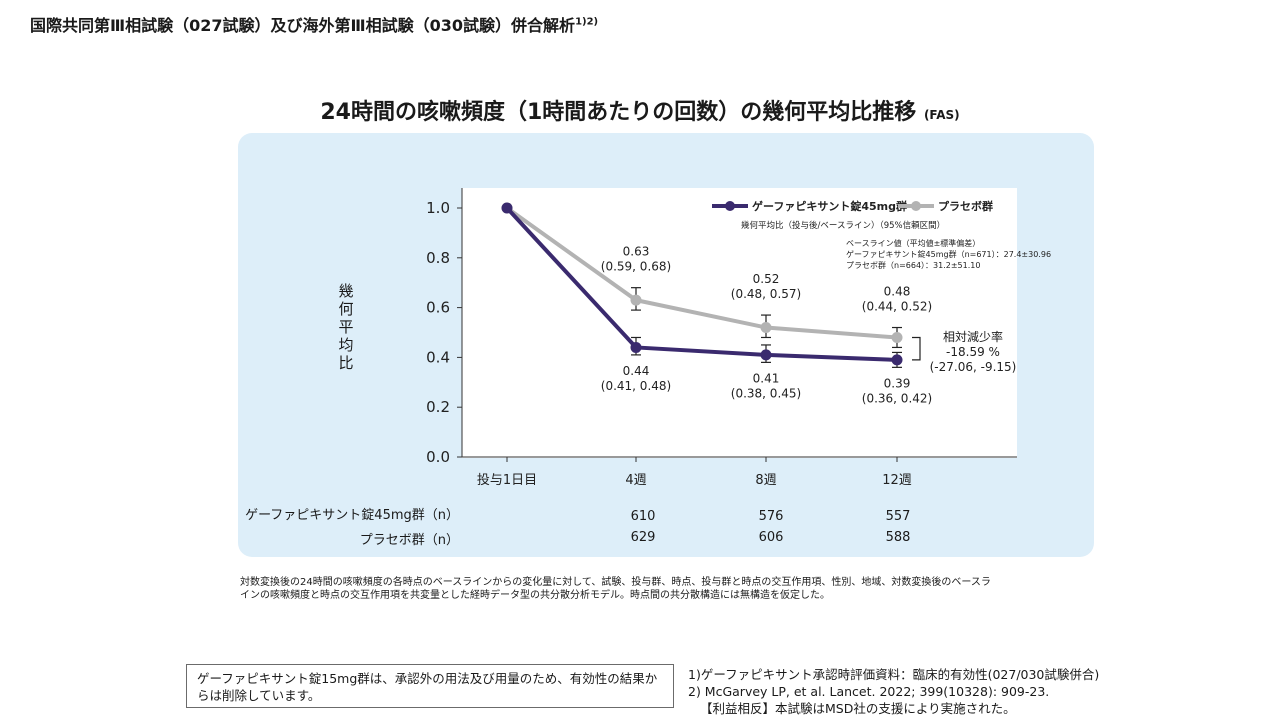 Image resolution: width=1280 pixels, height=720 pixels. I want to click on y-tick-label: 0.0, so click(438, 457).